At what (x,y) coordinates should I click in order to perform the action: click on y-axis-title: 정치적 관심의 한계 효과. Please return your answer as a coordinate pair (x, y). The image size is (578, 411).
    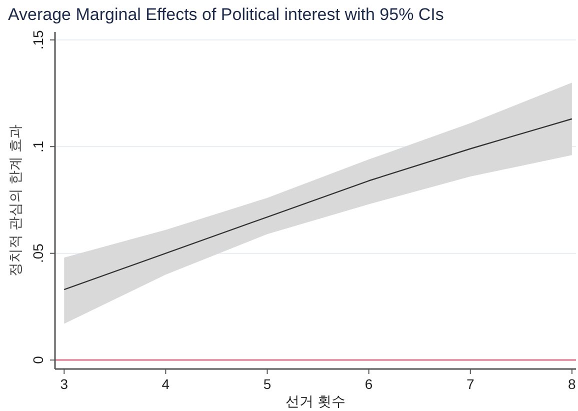
    Looking at the image, I should click on (15, 200).